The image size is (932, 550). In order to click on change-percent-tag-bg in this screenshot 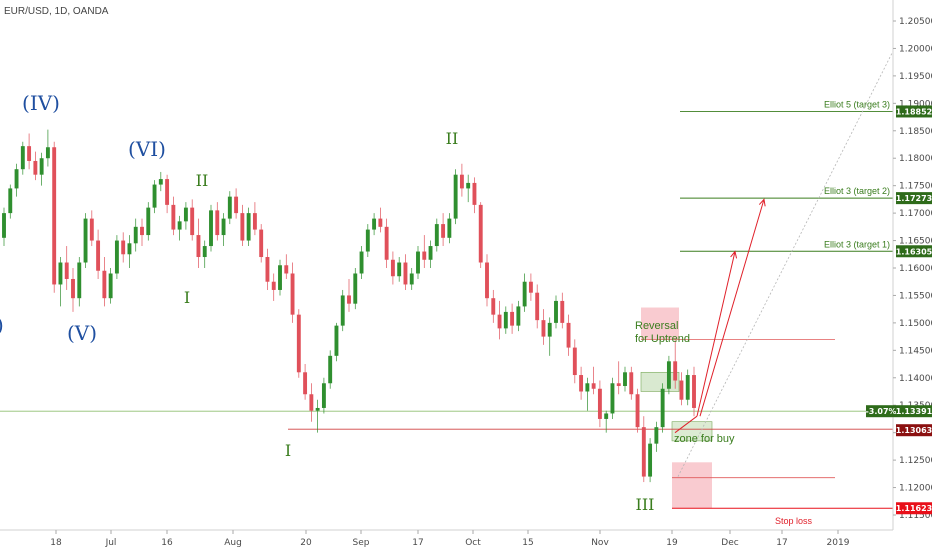, I will do `click(881, 411)`.